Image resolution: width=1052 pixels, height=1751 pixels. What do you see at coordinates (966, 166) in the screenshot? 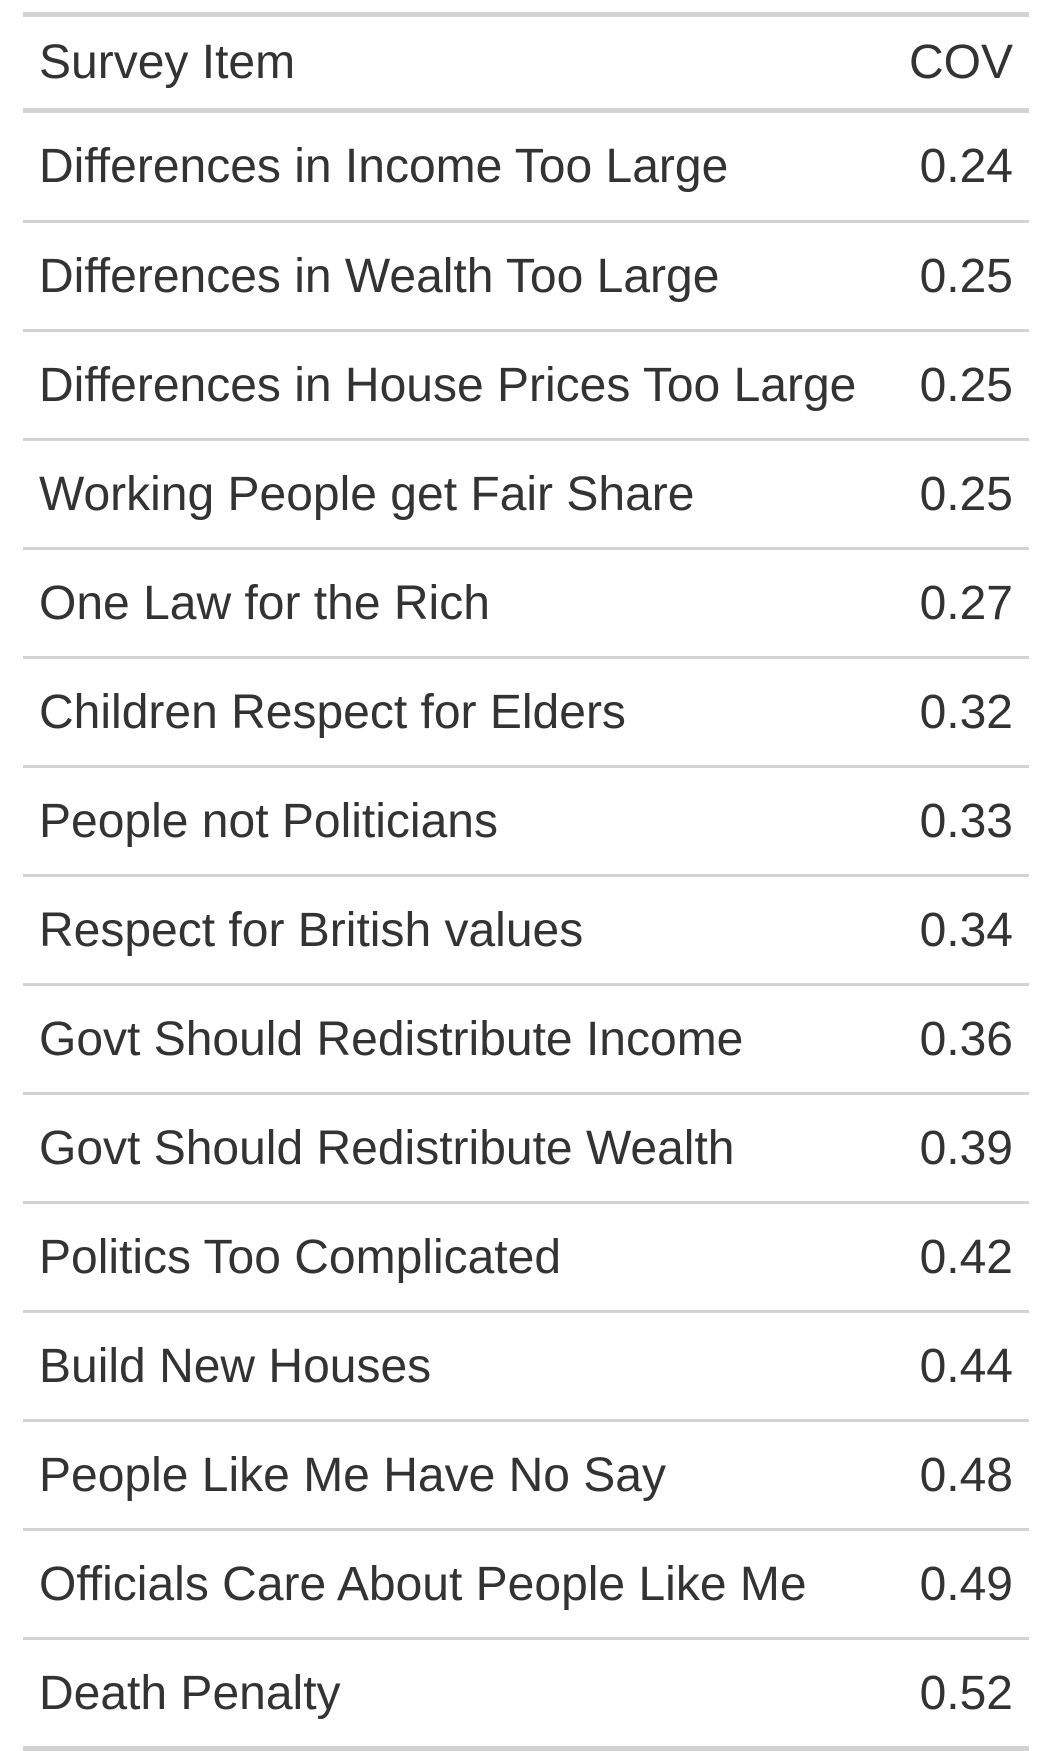
I see `cov-cell: 0.24` at bounding box center [966, 166].